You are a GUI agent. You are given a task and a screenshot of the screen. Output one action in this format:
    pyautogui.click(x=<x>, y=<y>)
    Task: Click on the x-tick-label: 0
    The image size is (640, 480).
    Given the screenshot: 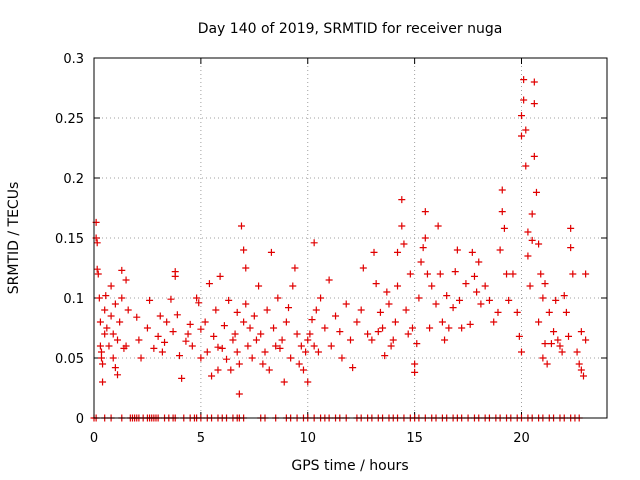 What is the action you would take?
    pyautogui.click(x=94, y=438)
    